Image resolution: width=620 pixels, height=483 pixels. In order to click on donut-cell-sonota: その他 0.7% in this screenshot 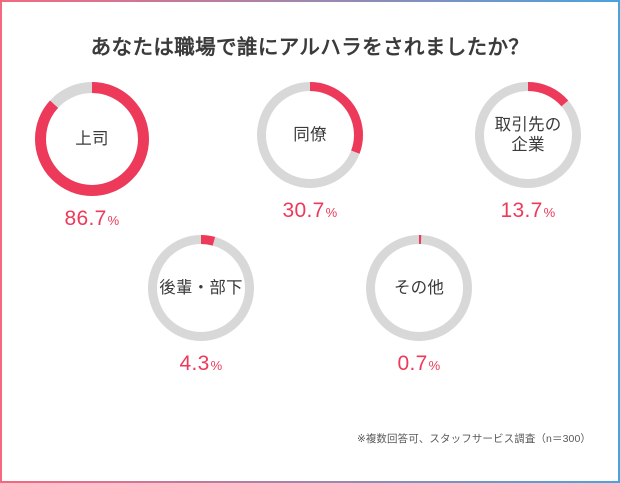, I will do `click(419, 304)`.